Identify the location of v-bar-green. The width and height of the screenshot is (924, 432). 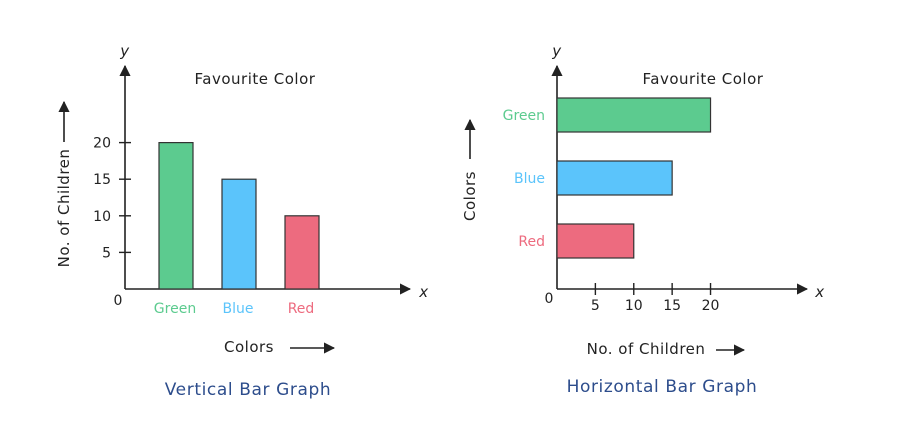
(176, 216).